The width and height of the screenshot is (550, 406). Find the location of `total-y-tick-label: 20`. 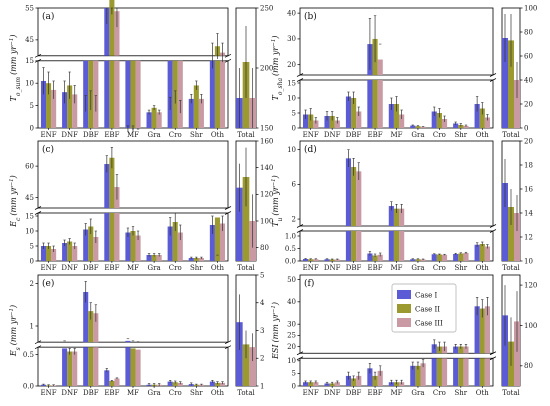

total-y-tick-label: 20 is located at coordinates (528, 141).